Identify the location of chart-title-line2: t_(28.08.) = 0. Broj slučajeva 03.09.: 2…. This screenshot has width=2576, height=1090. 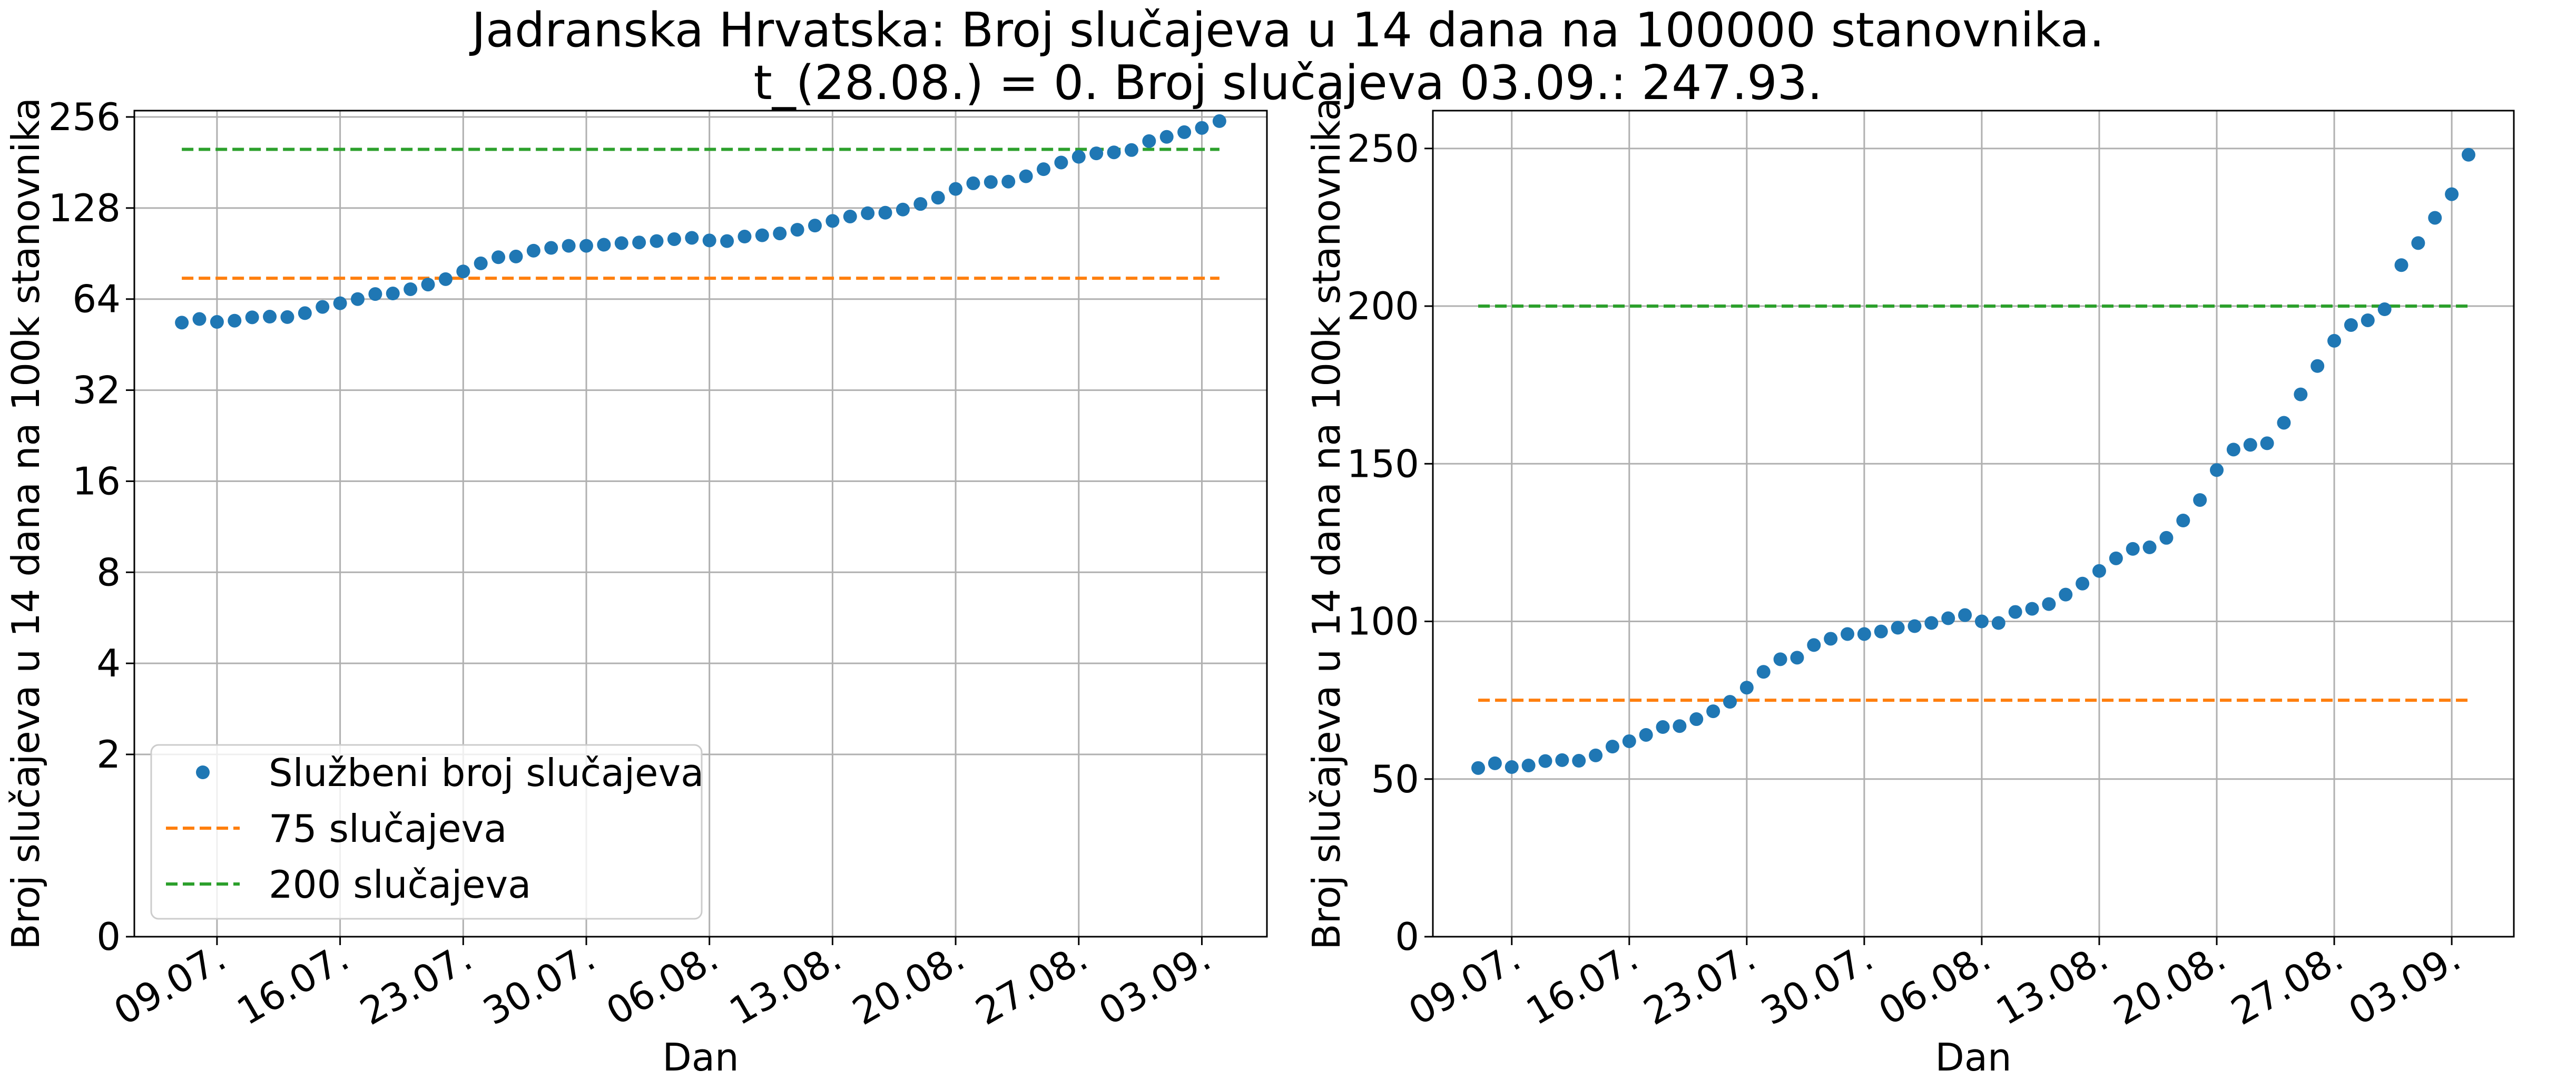
(1288, 83).